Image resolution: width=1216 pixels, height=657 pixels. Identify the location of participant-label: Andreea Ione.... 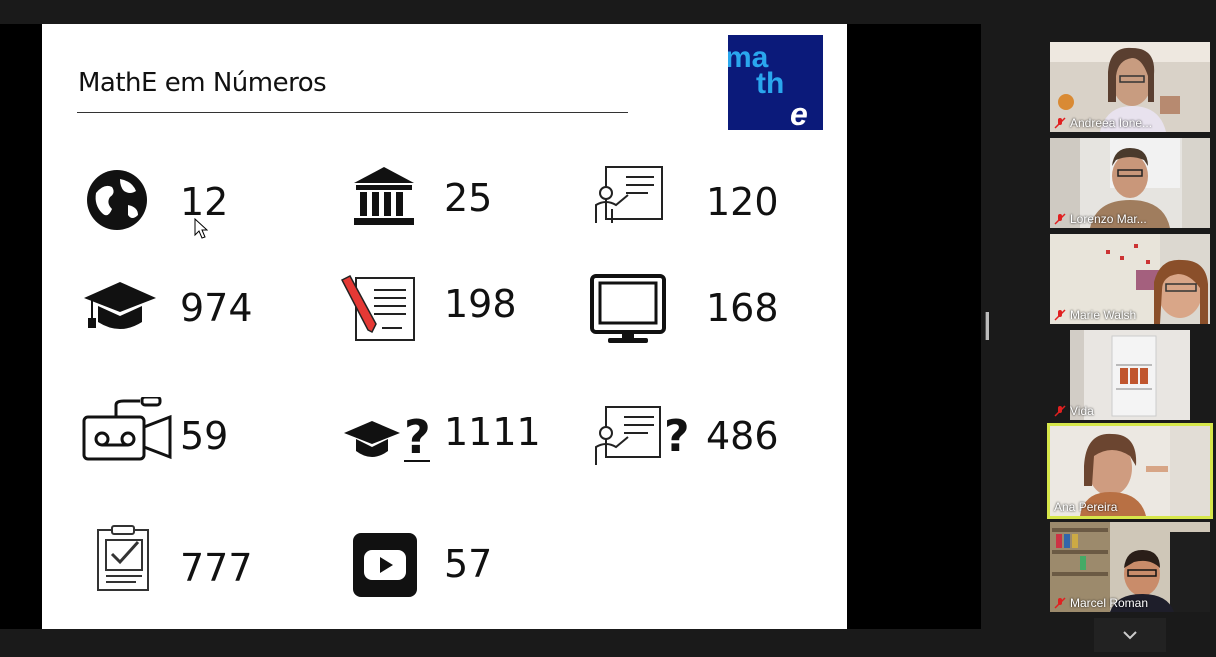
(1111, 123).